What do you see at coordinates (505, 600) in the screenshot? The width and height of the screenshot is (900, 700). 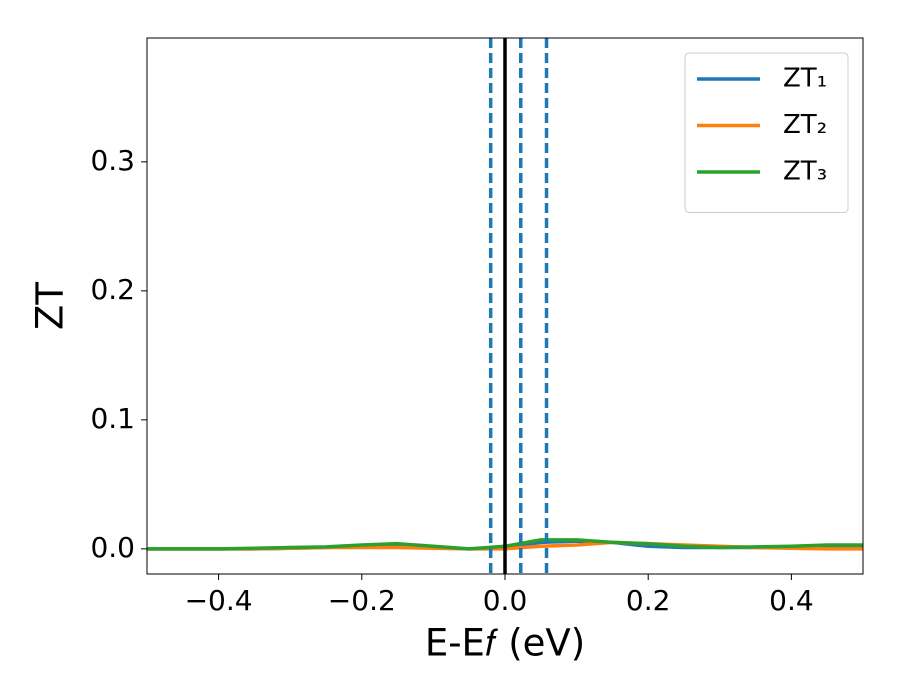 I see `x-tick-label: 0.0` at bounding box center [505, 600].